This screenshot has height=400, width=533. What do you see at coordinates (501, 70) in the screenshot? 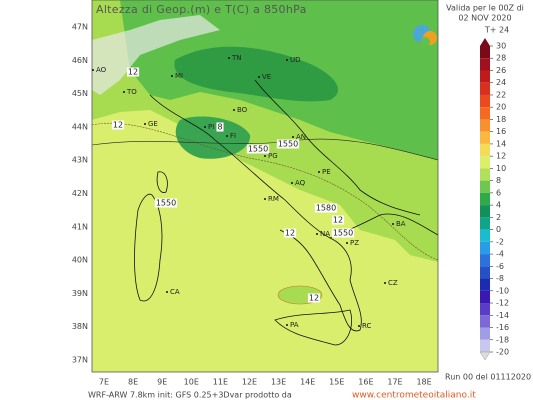
I see `legend-label: 26` at bounding box center [501, 70].